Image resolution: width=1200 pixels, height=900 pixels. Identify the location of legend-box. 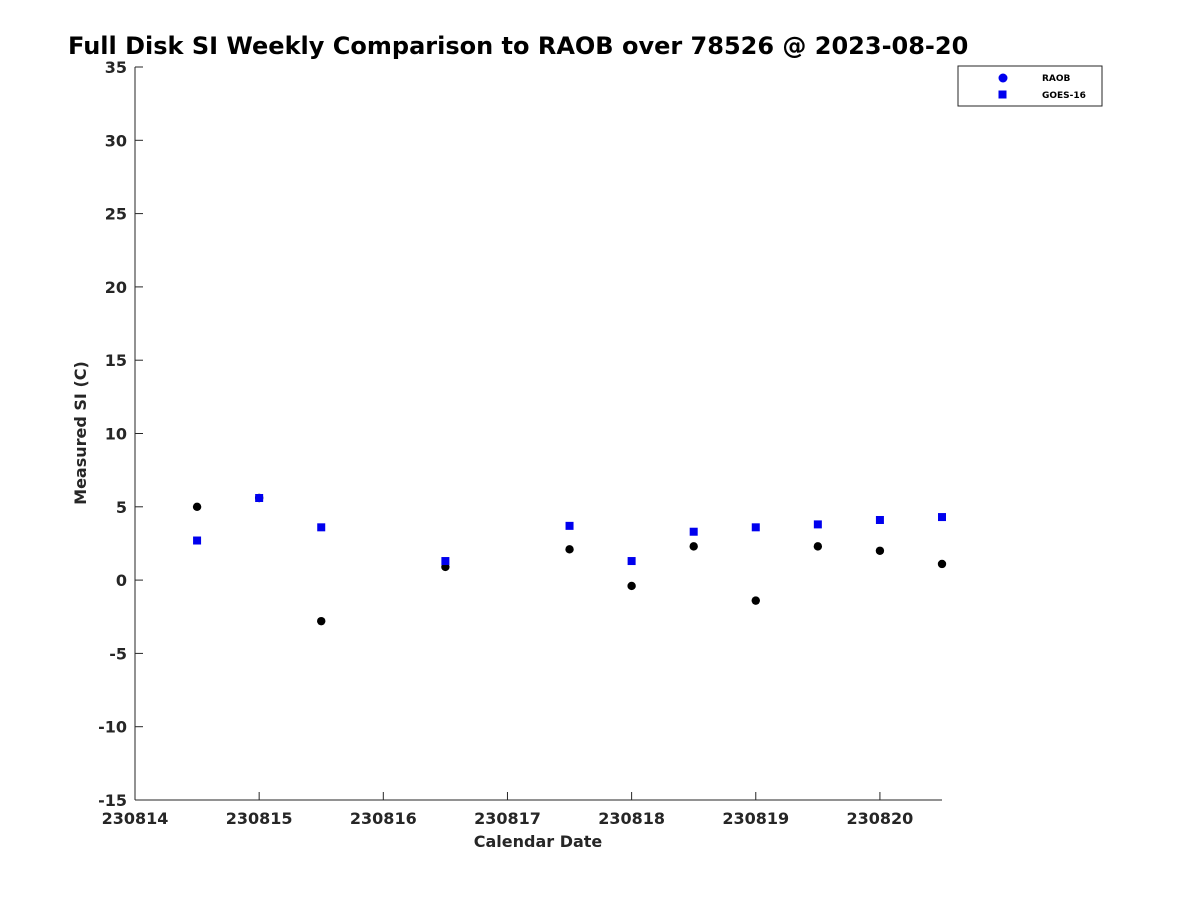
(1030, 86).